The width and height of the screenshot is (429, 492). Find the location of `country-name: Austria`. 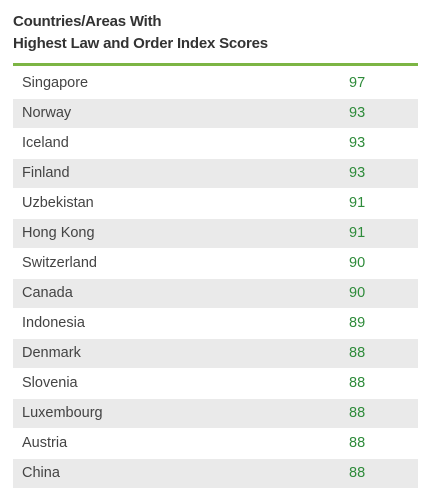

country-name: Austria is located at coordinates (45, 443).